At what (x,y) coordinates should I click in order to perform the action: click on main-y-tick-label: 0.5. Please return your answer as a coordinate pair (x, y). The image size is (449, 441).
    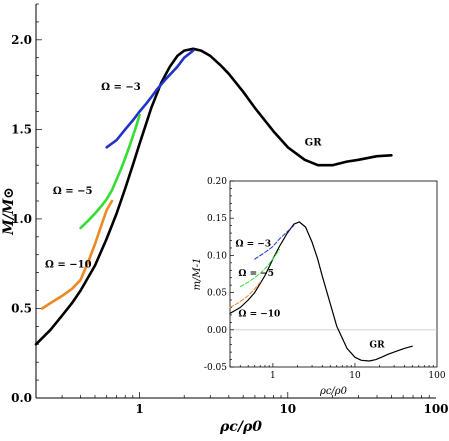
    Looking at the image, I should click on (21, 308).